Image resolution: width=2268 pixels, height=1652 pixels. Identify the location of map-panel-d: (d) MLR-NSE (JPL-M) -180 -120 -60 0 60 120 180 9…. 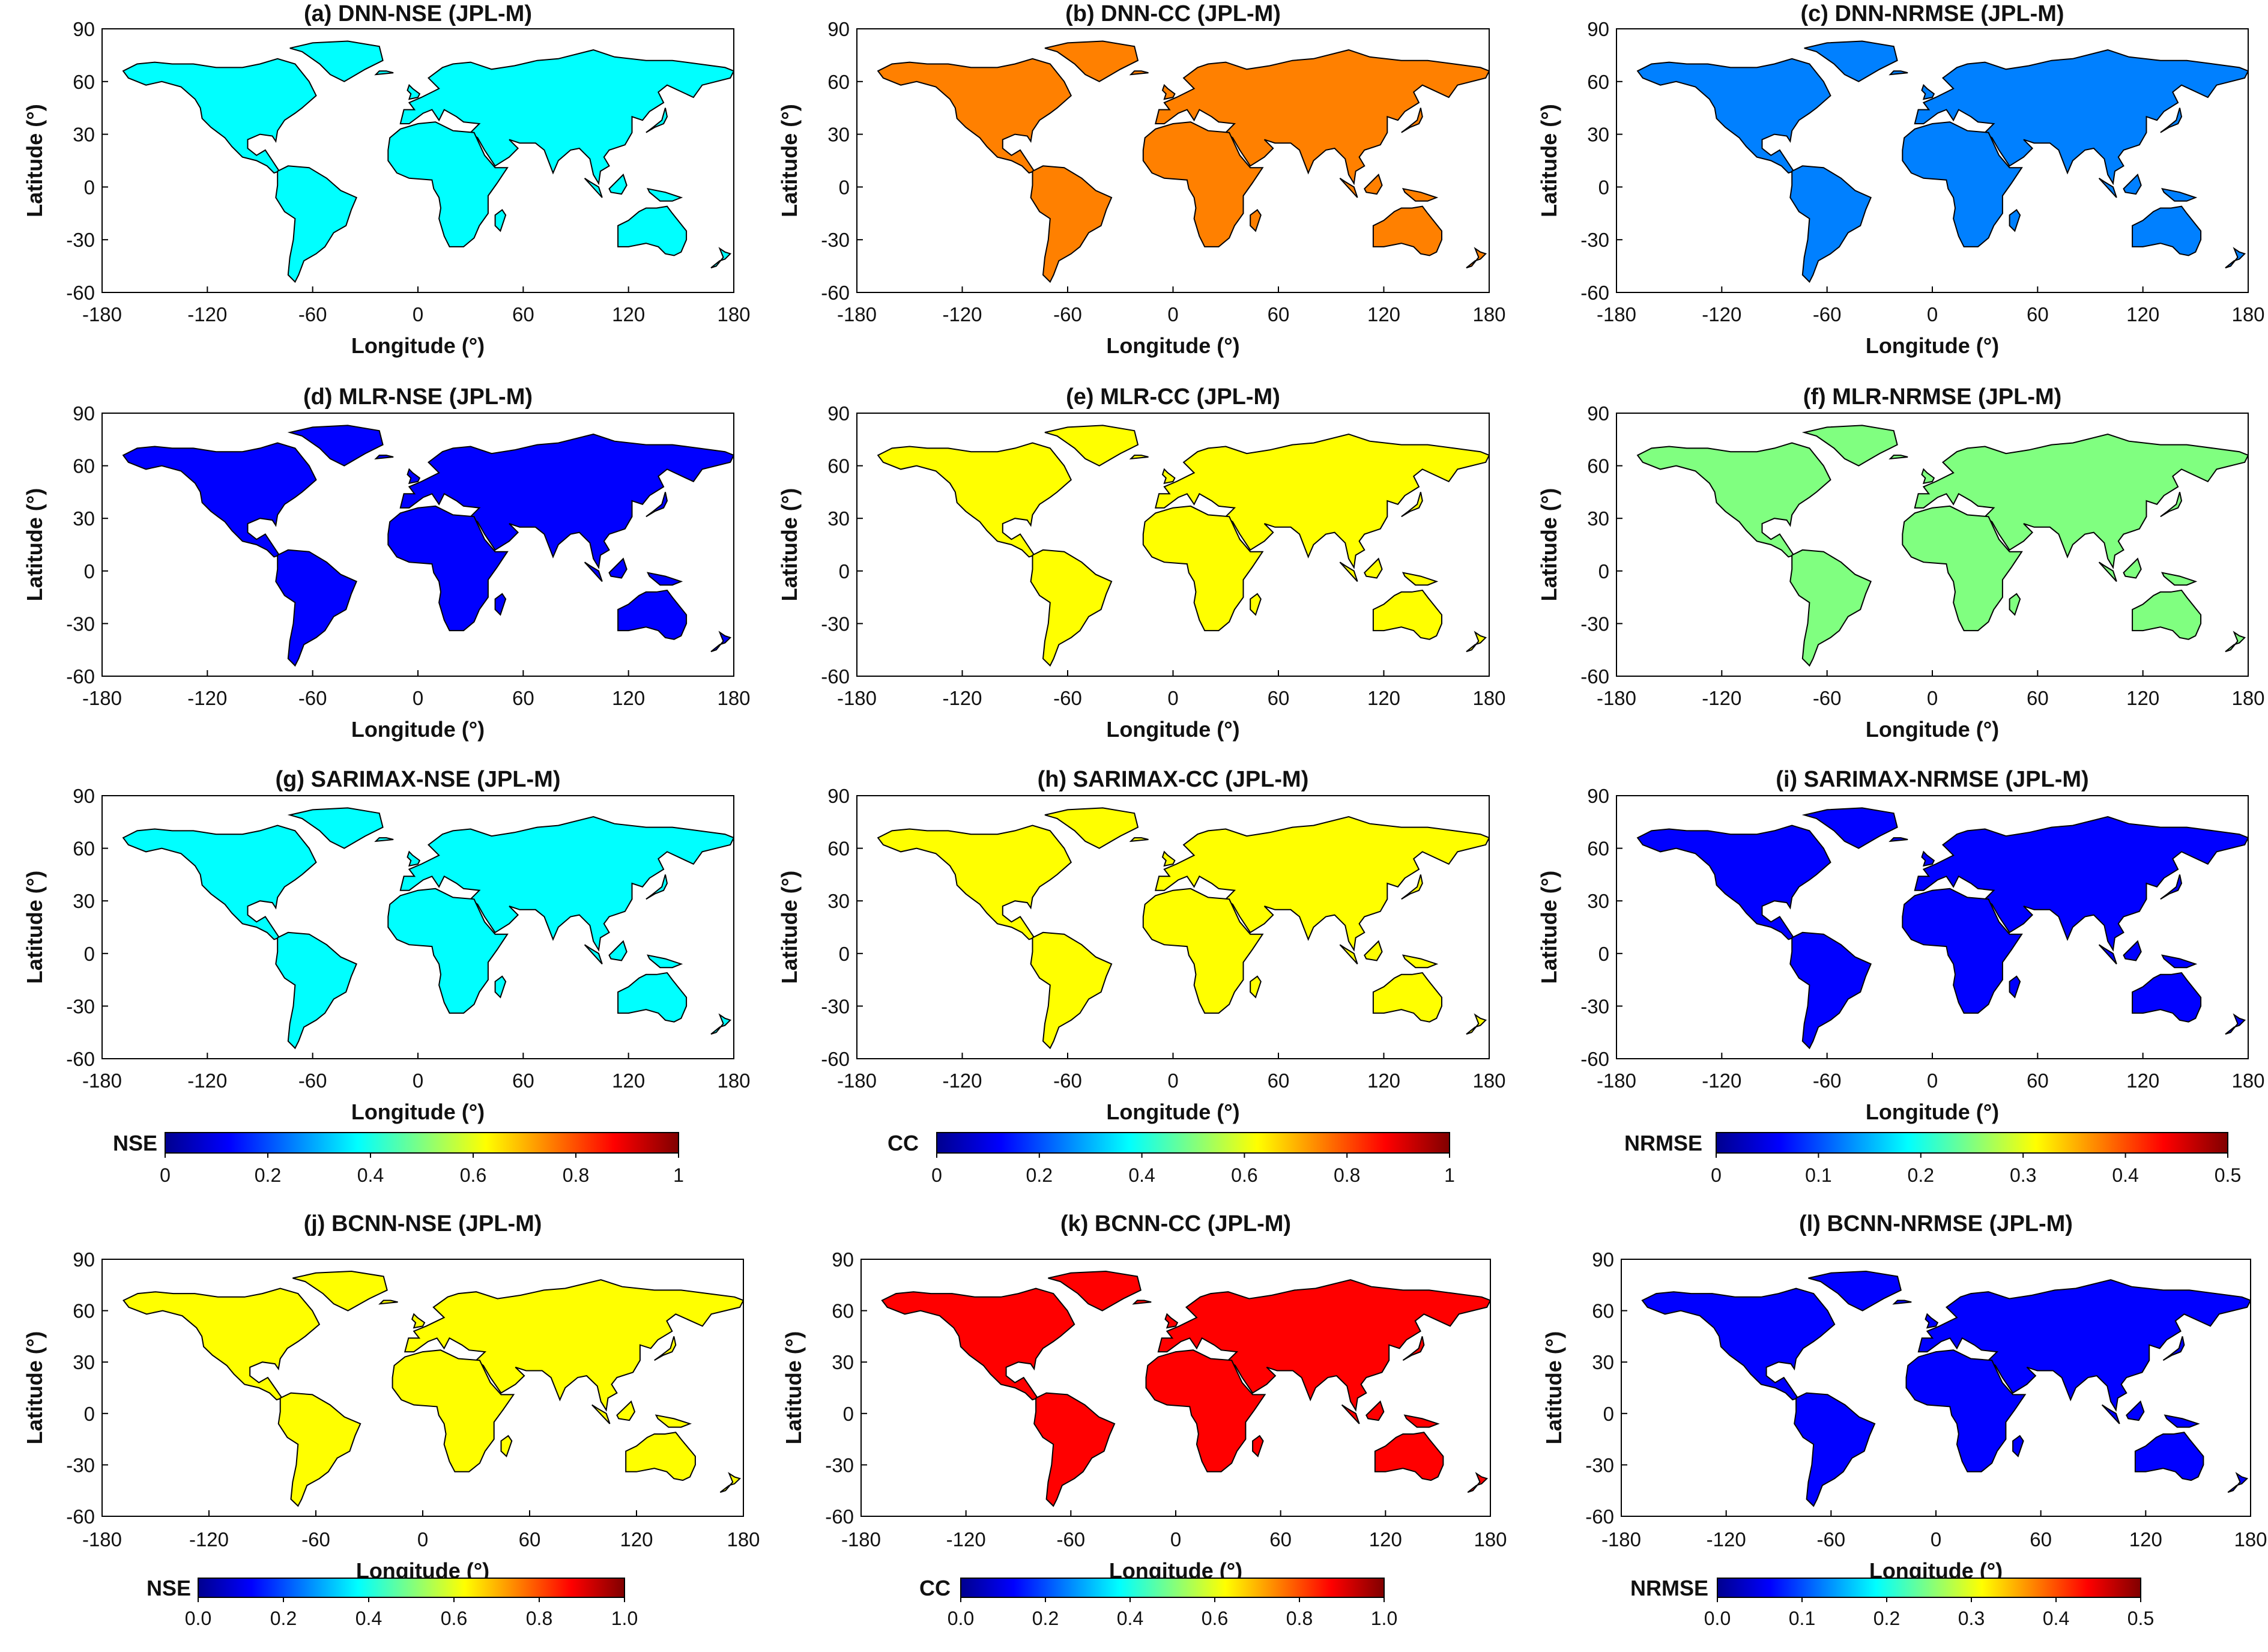
(387, 563).